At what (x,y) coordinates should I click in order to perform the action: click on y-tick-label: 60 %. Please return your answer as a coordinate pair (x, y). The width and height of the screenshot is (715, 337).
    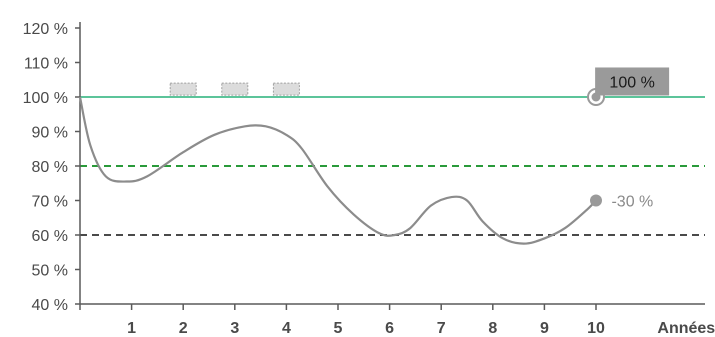
    Looking at the image, I should click on (50, 236).